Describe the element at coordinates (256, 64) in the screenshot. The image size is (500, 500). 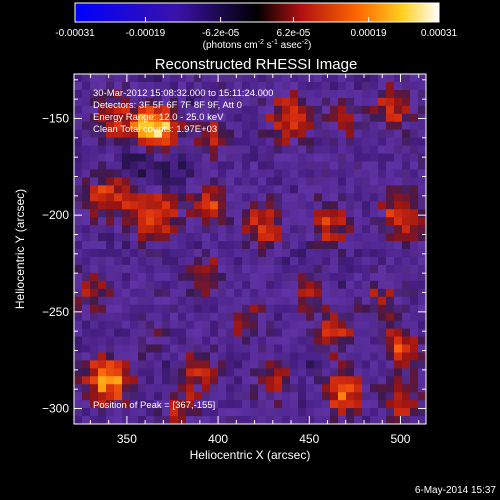
I see `chart-title: Reconstructed RHESSI Image` at that location.